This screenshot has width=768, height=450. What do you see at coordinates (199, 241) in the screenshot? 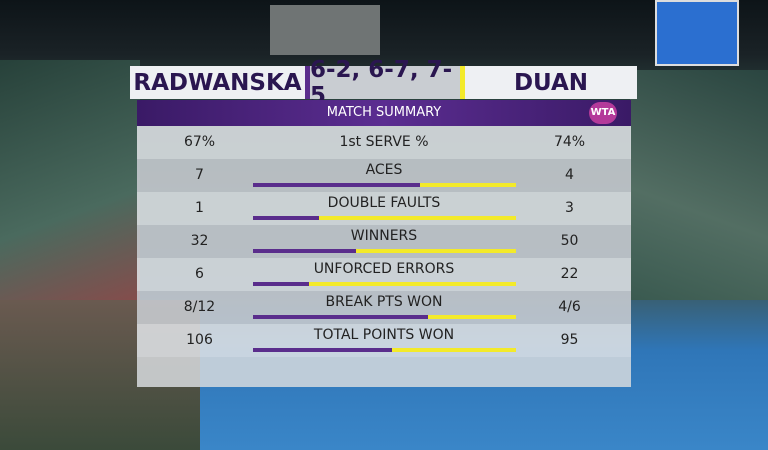
I see `left-value: 32` at bounding box center [199, 241].